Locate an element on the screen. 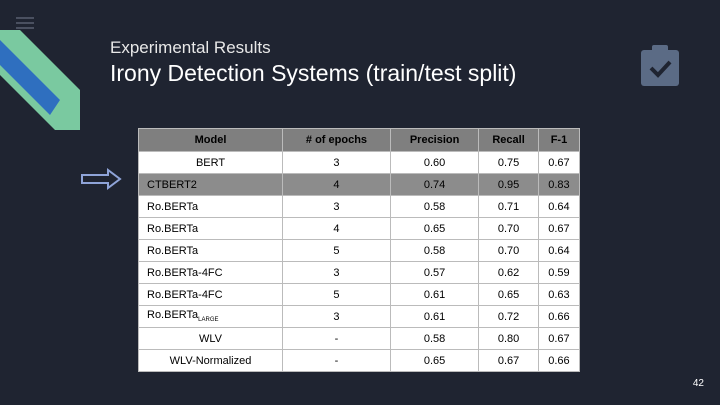 The width and height of the screenshot is (720, 405). table-cell: 0.74 is located at coordinates (434, 184).